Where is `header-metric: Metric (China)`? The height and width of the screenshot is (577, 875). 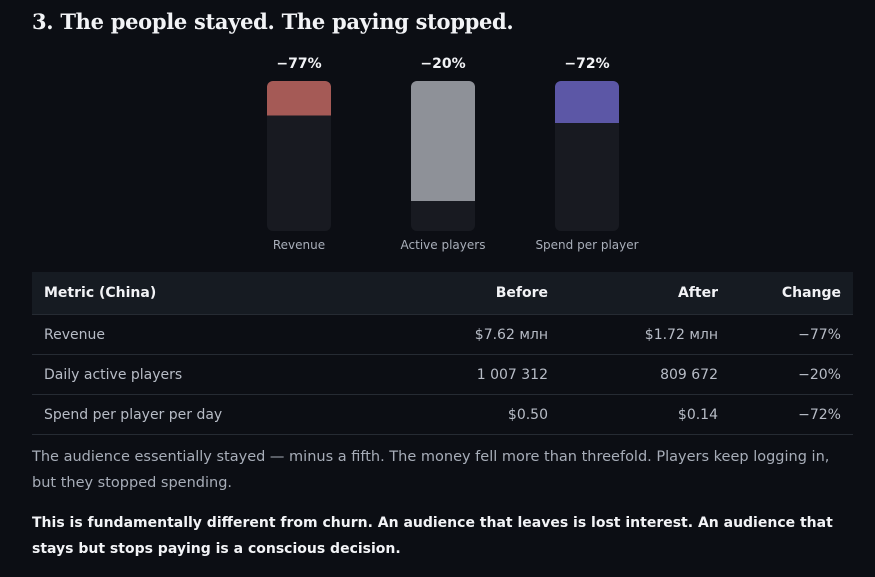 header-metric: Metric (China) is located at coordinates (209, 293).